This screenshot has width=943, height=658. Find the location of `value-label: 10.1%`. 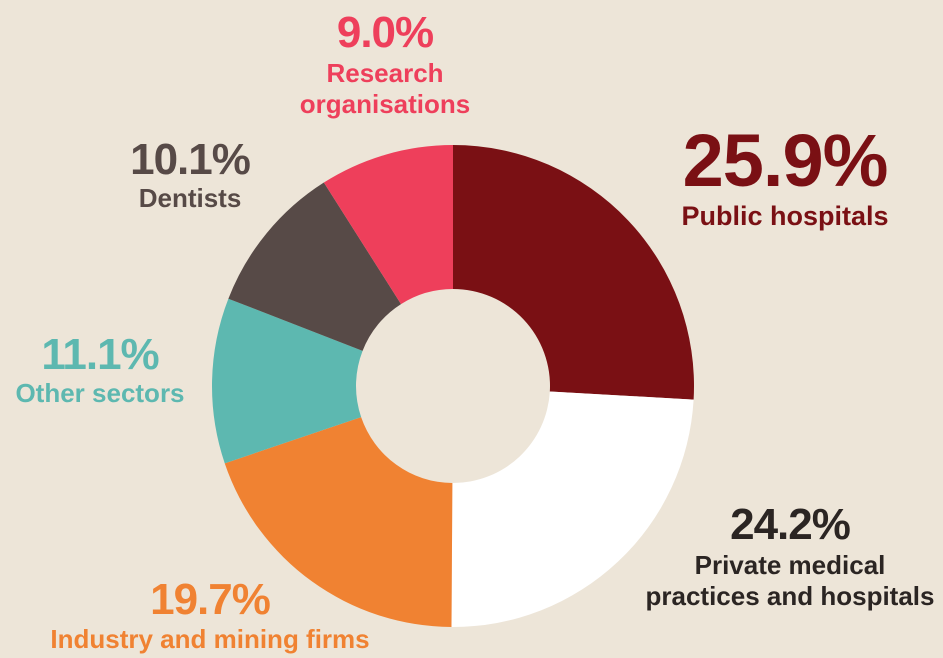

value-label: 10.1% is located at coordinates (190, 159).